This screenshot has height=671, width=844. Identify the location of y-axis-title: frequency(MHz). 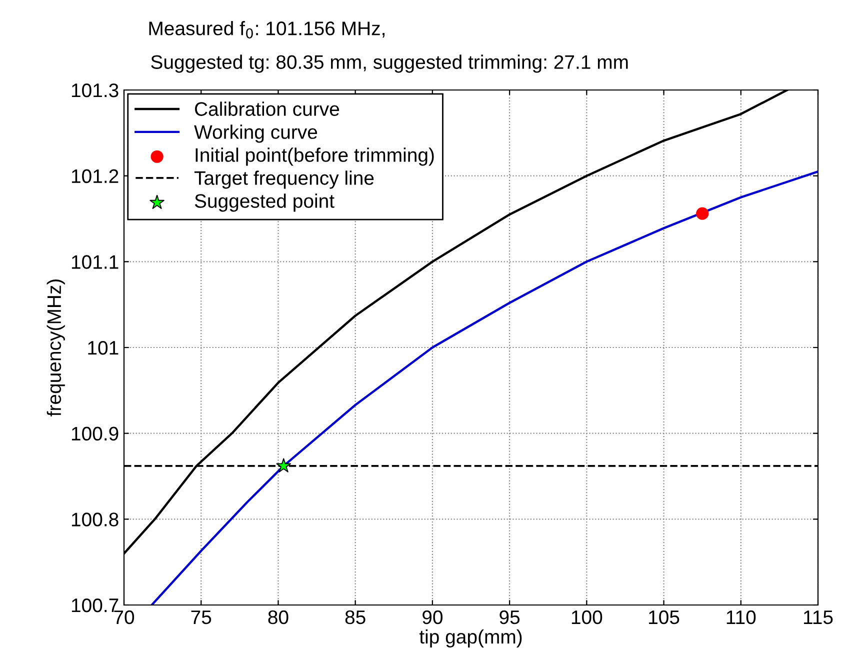
(55, 348).